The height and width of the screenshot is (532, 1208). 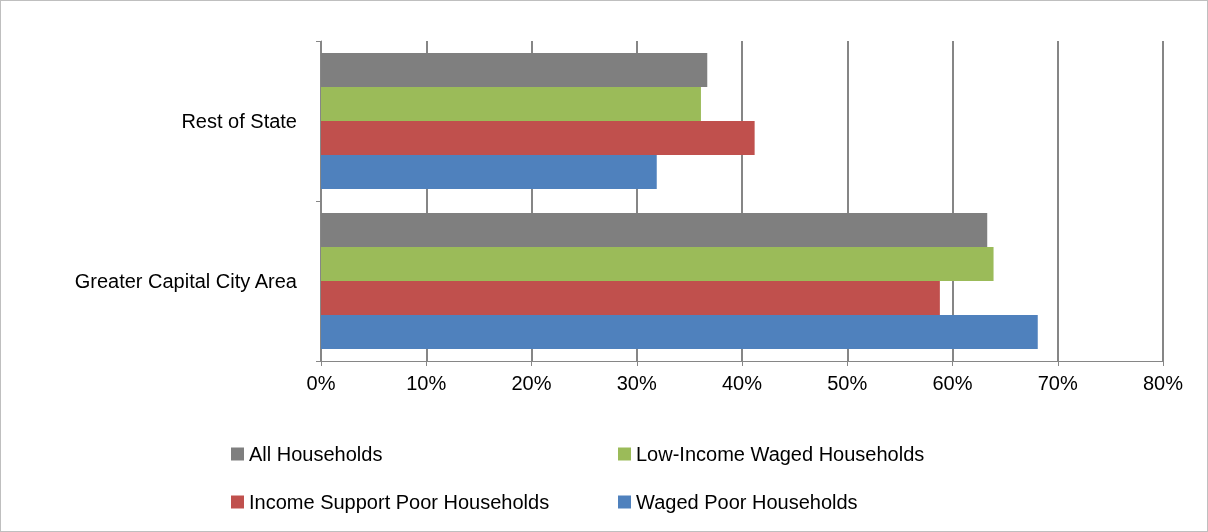 I want to click on legend-label: All Households, so click(x=316, y=454).